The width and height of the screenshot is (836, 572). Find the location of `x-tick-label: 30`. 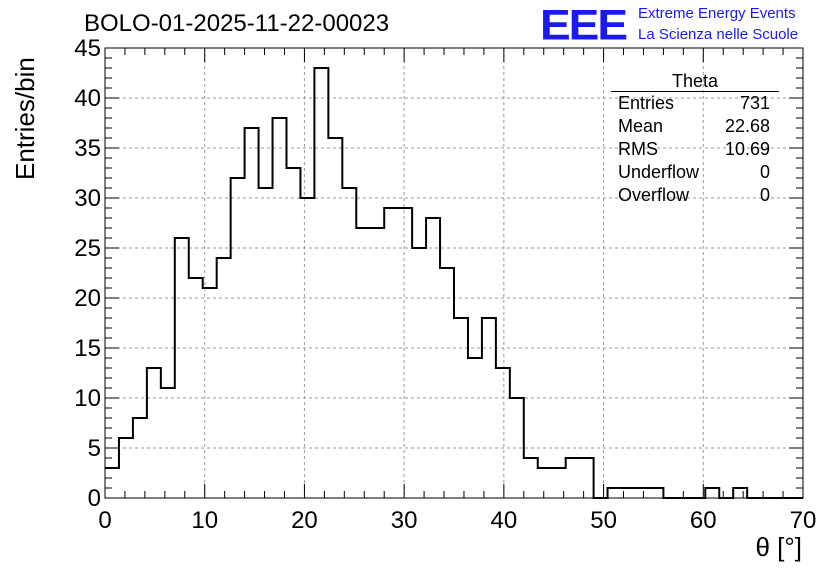

x-tick-label: 30 is located at coordinates (404, 520).